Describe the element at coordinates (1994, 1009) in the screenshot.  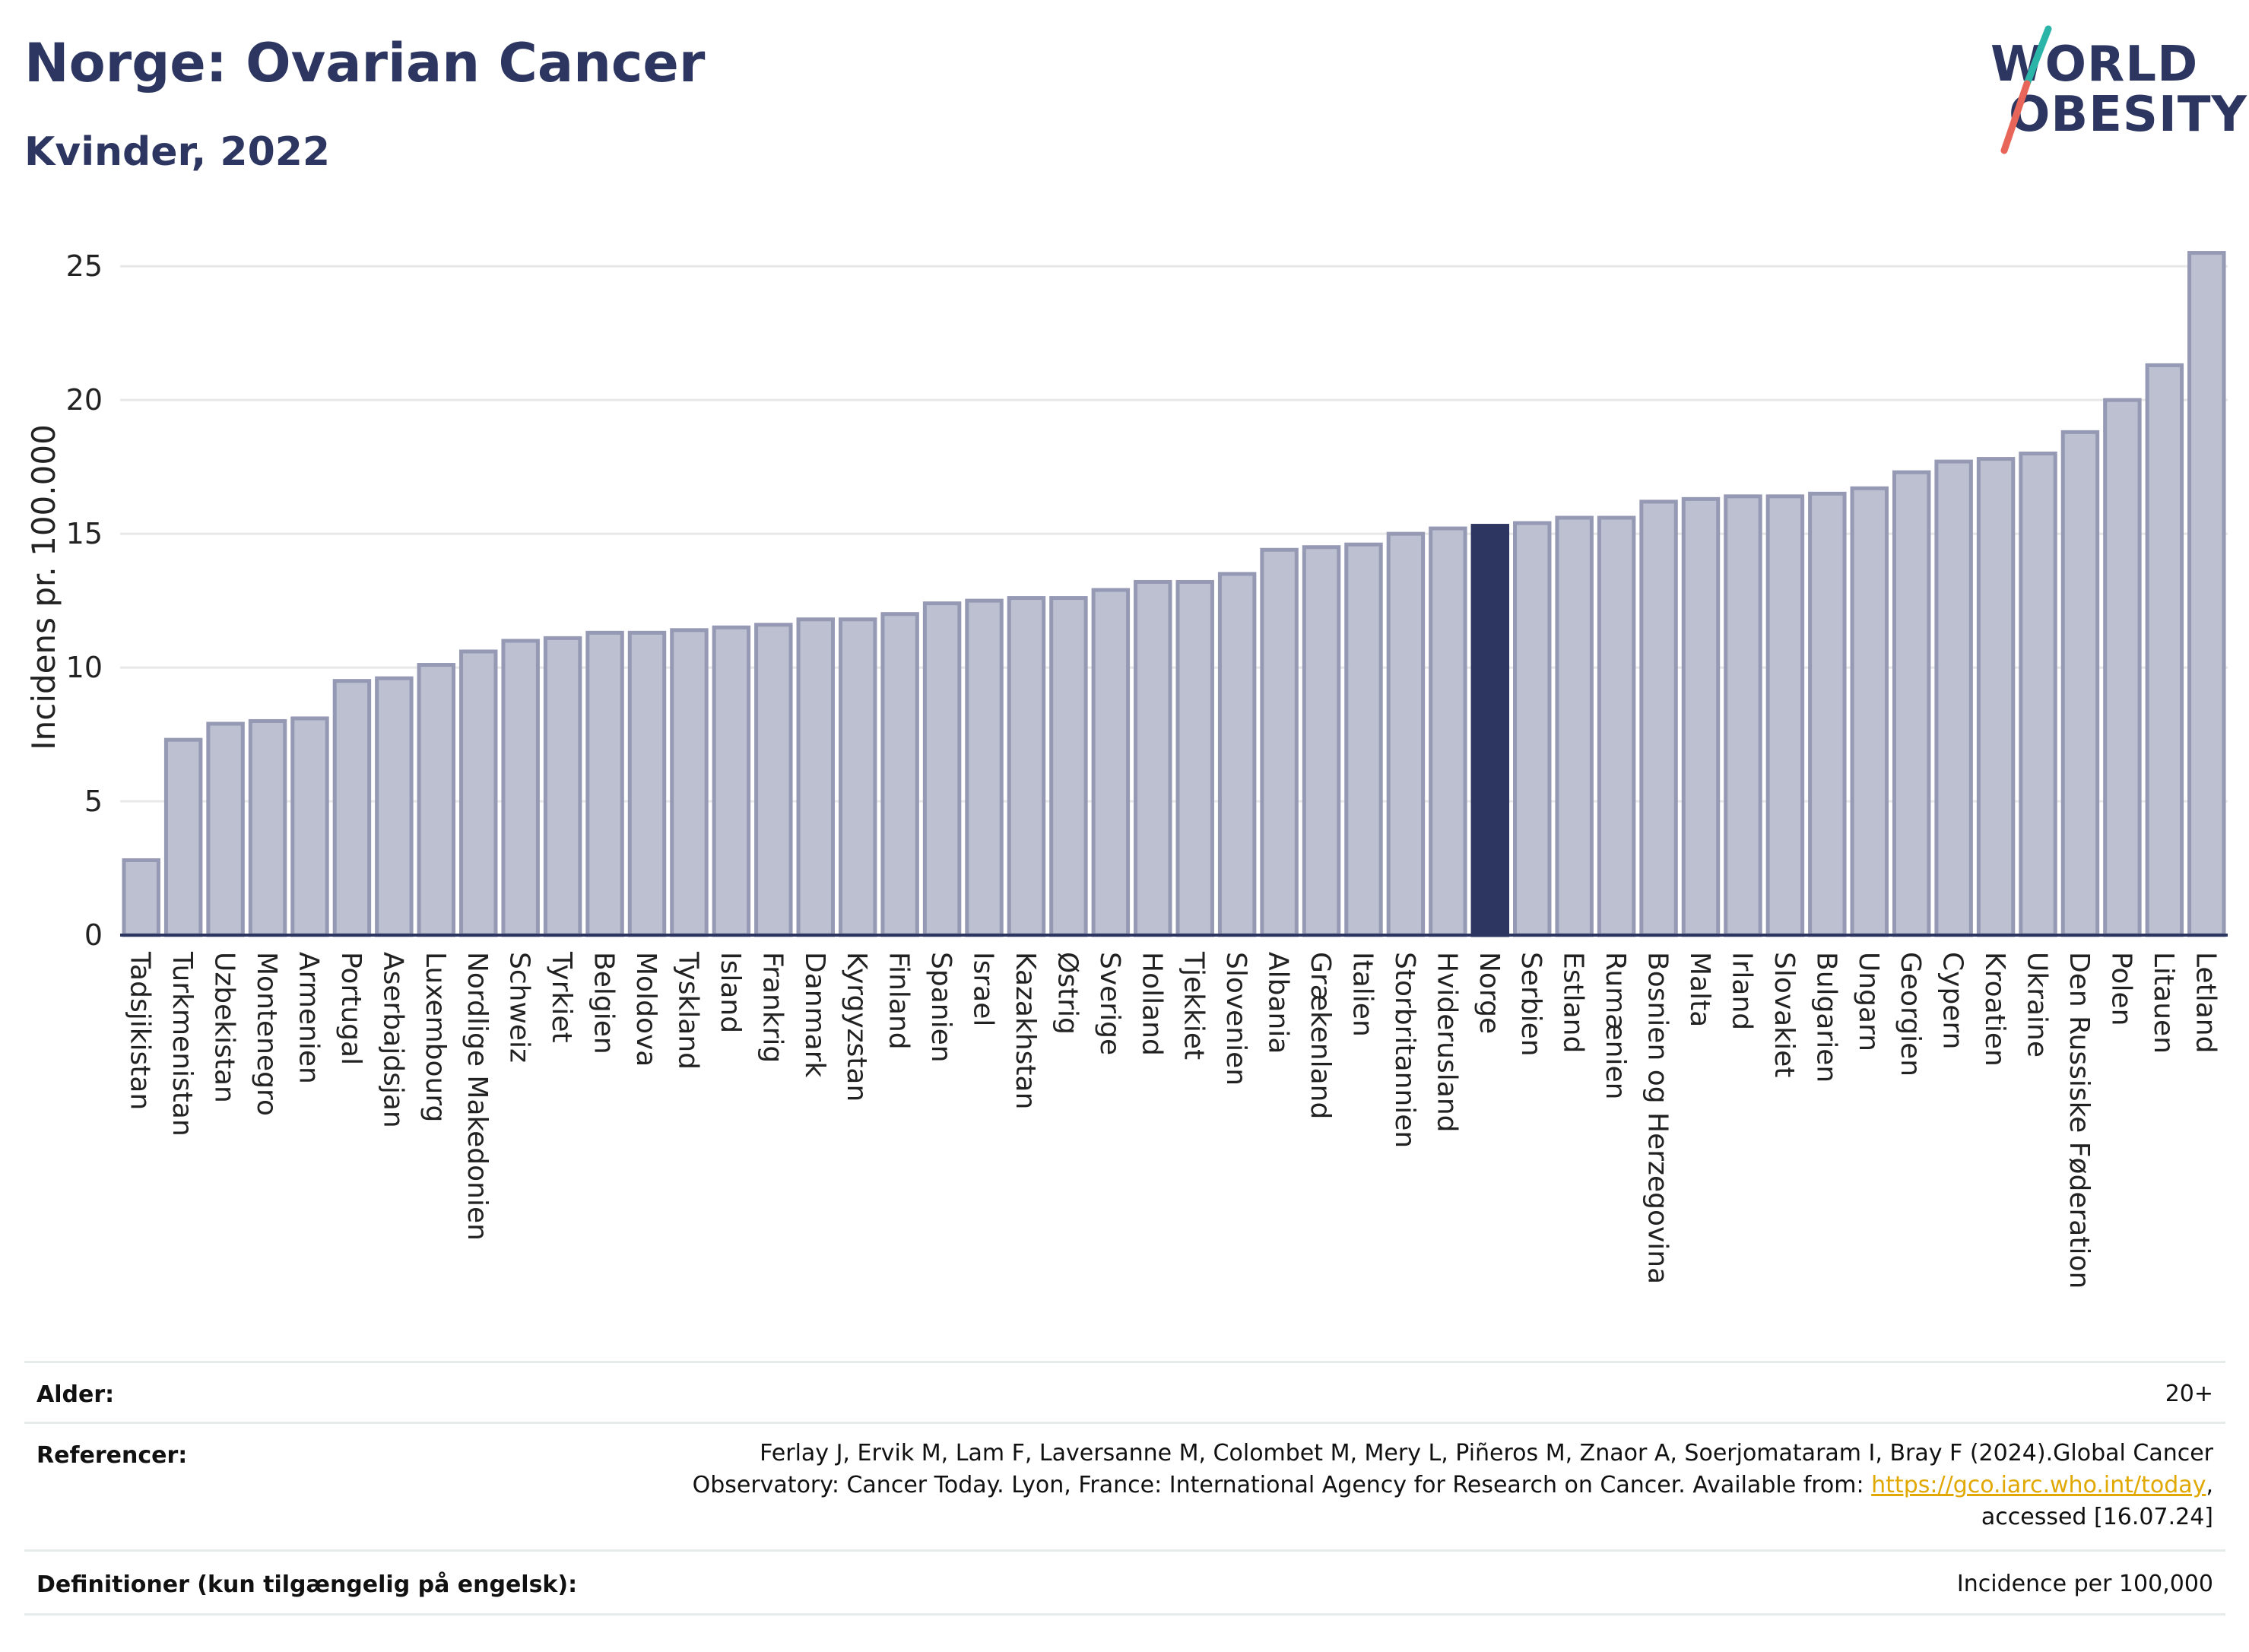
I see `x-tick-label: Kroatien` at that location.